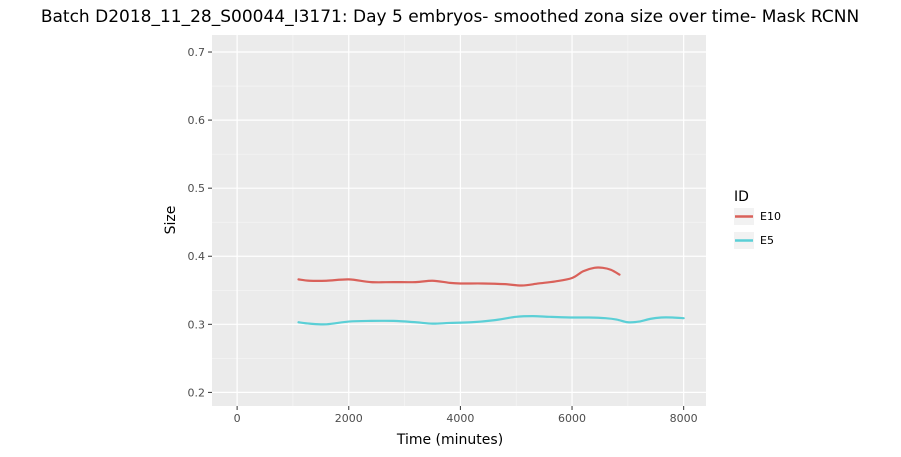 This screenshot has width=901, height=457. What do you see at coordinates (197, 120) in the screenshot?
I see `y-tick-label: 0.6` at bounding box center [197, 120].